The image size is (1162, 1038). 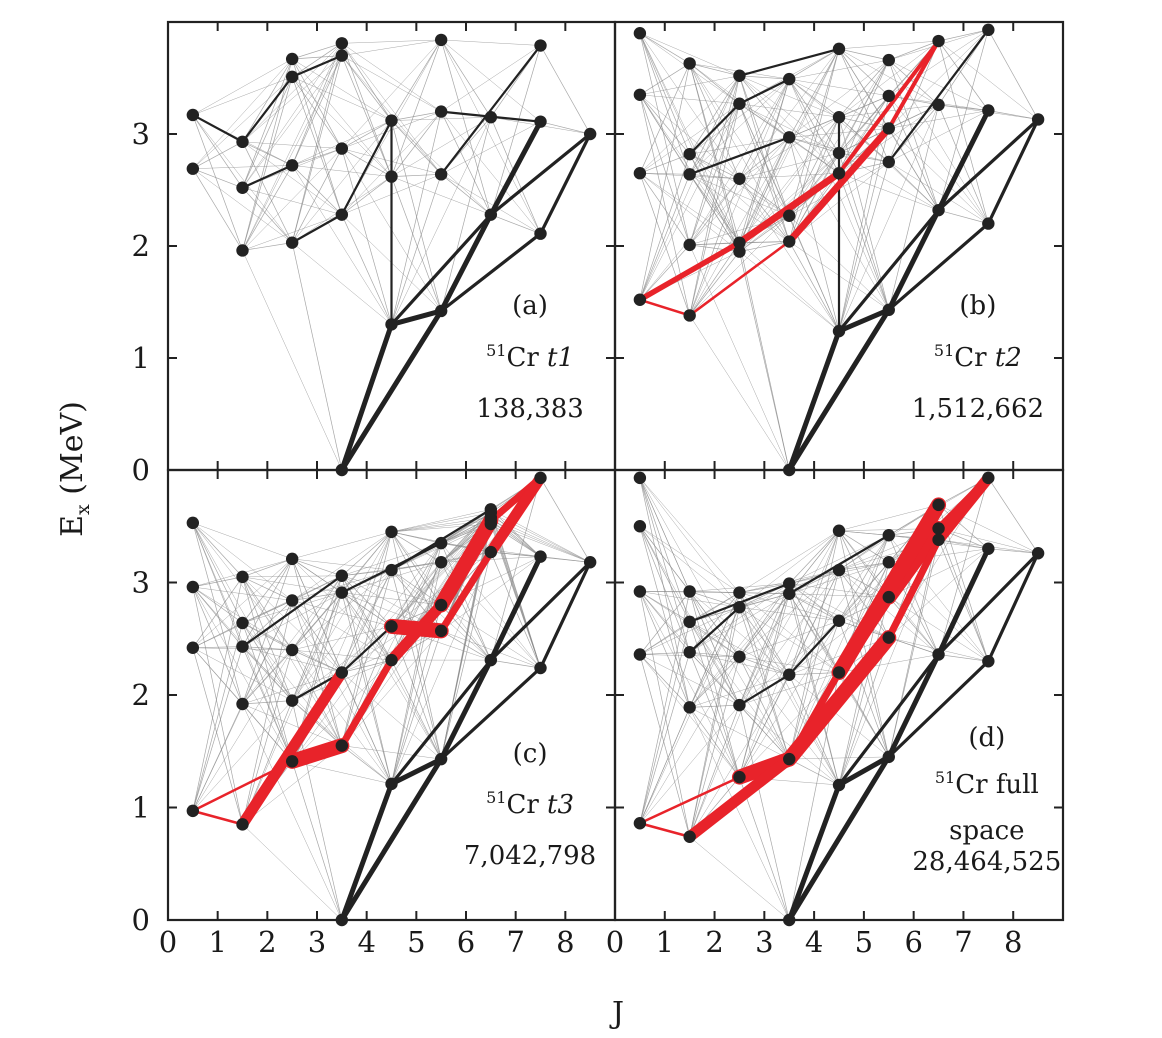 I want to click on x-tick-label: 5, so click(x=416, y=942).